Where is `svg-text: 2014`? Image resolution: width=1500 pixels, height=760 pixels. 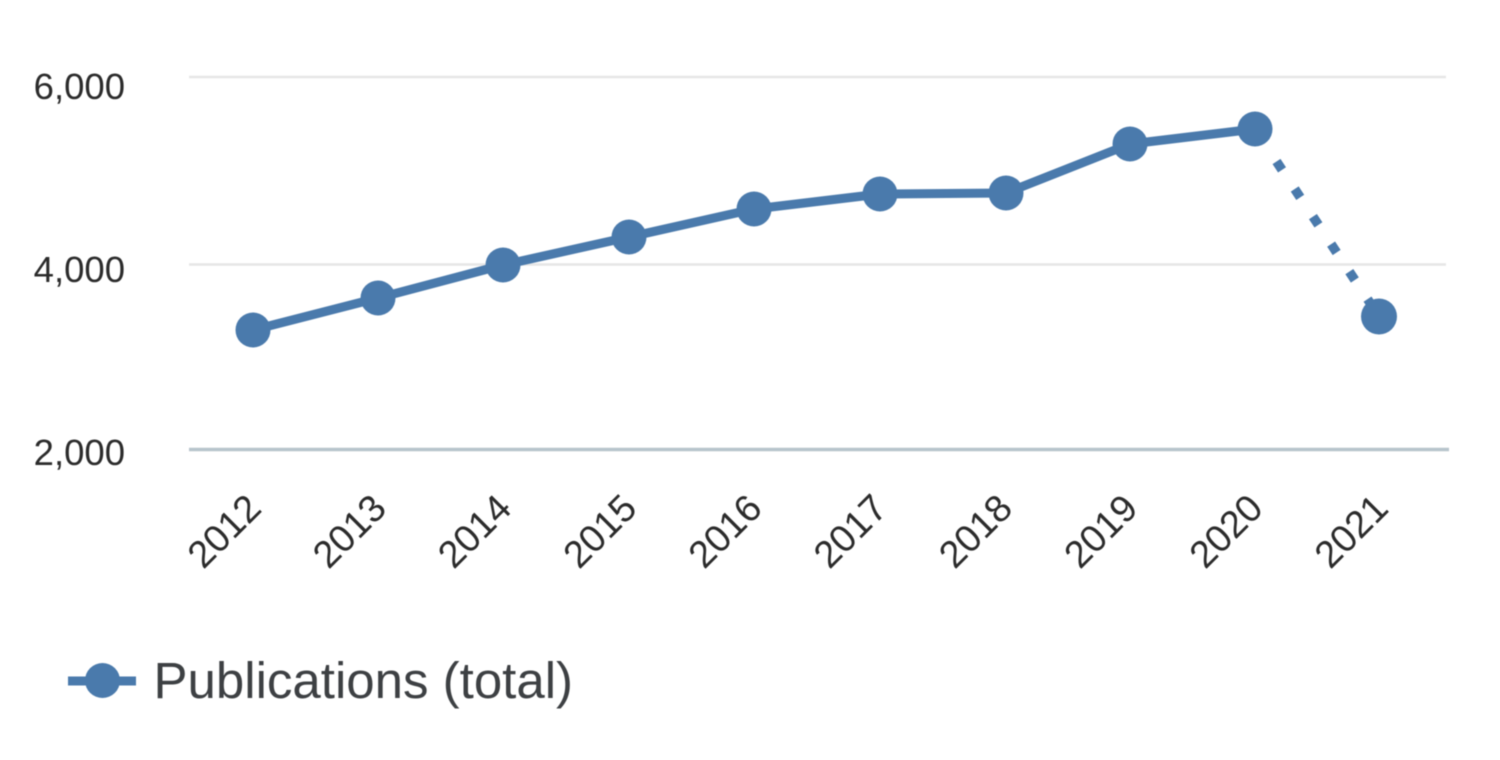 svg-text: 2014 is located at coordinates (474, 531).